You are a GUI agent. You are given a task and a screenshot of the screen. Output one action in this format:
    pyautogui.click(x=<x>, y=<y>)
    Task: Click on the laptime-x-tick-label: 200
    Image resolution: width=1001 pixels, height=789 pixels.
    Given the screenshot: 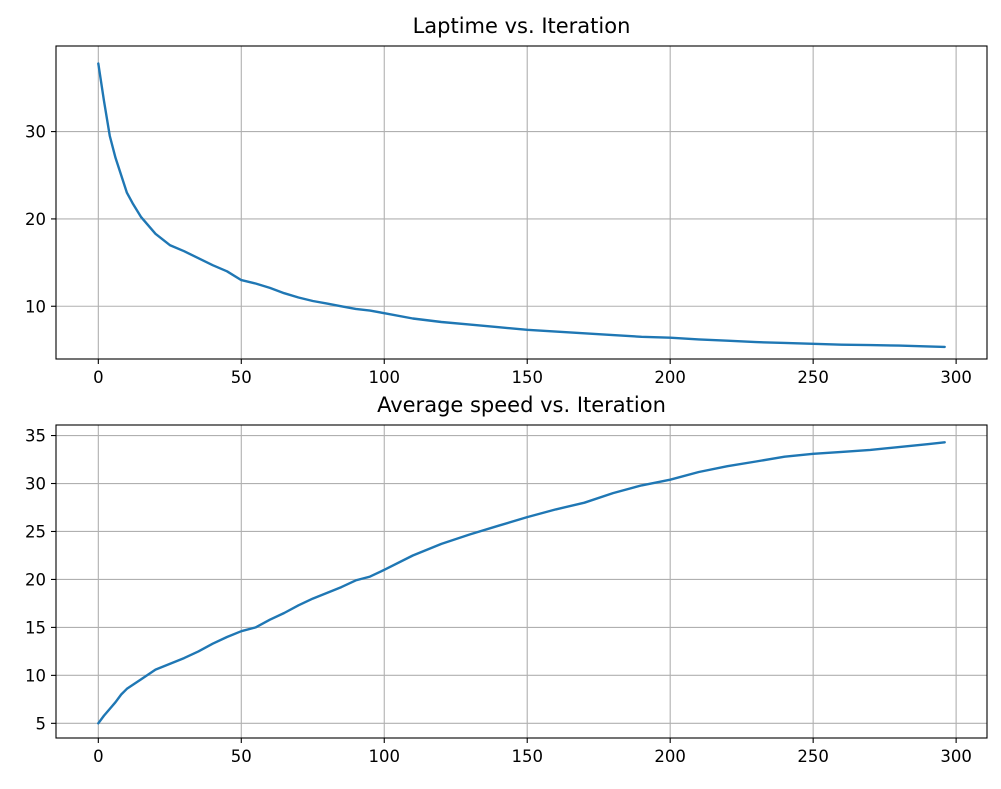 What is the action you would take?
    pyautogui.click(x=670, y=377)
    